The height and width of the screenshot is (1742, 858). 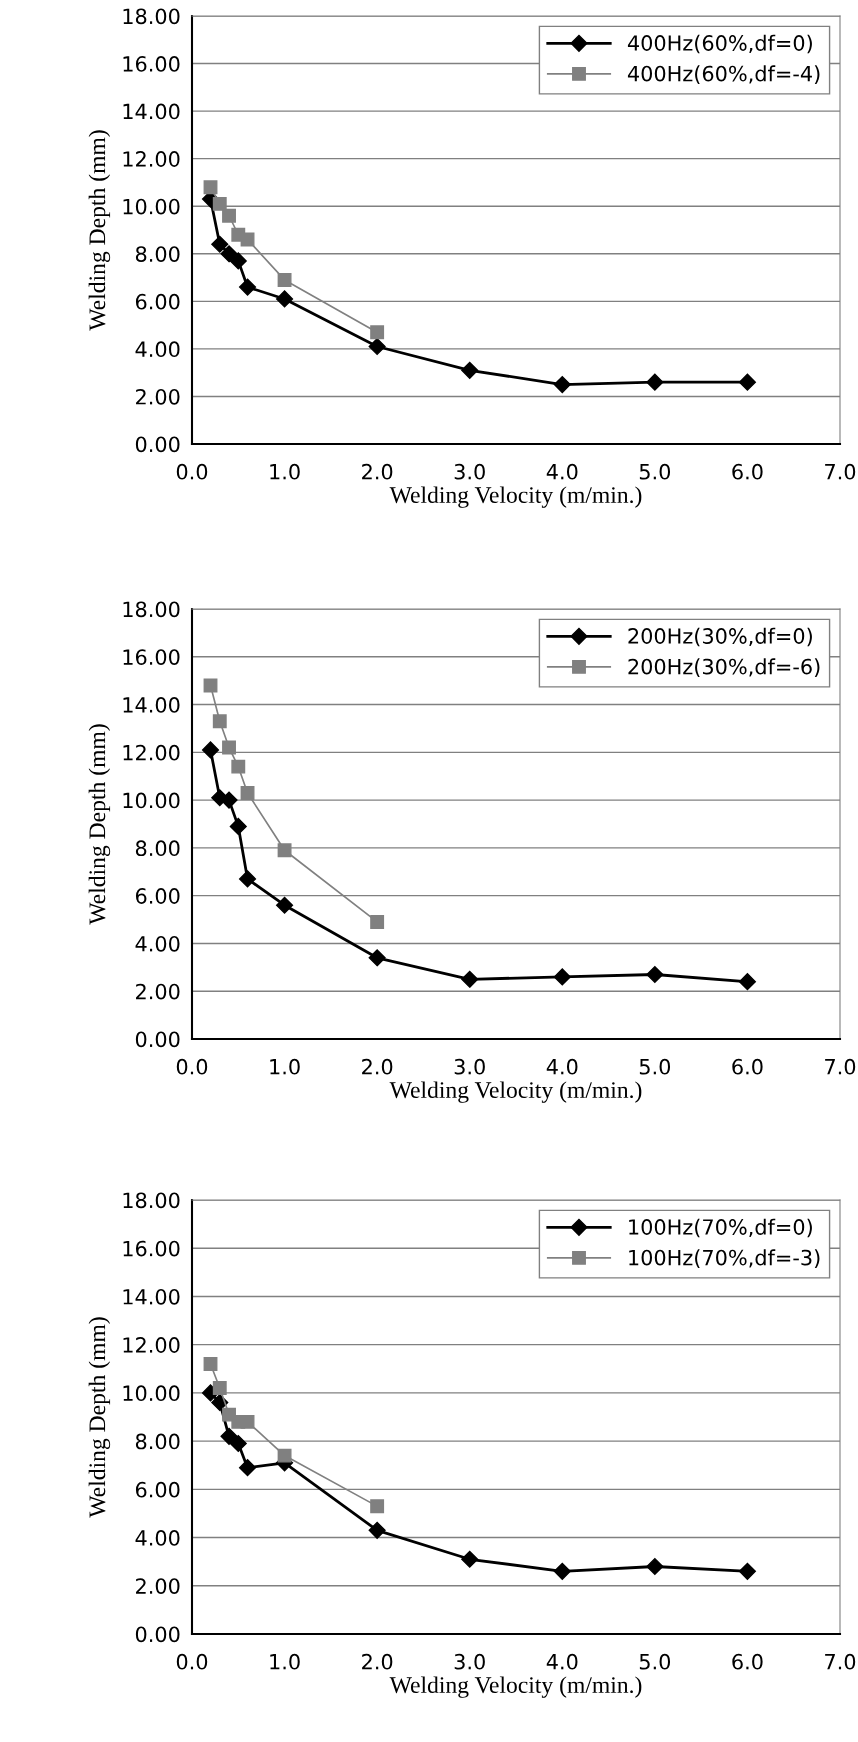 I want to click on legend-label: 200Hz(30%,df=-6), so click(x=724, y=667).